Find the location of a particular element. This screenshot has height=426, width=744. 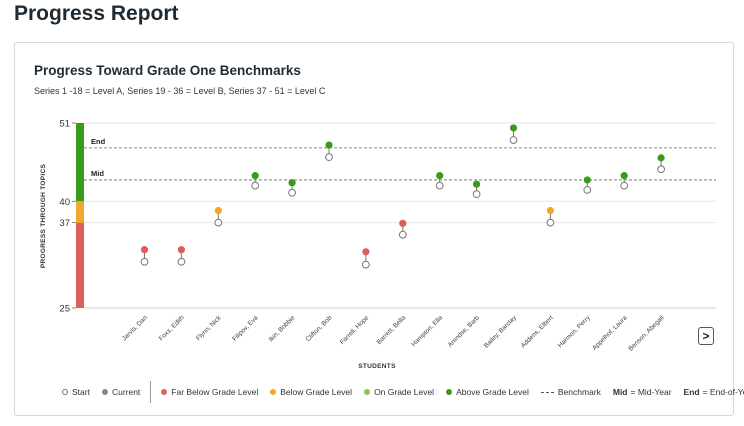

student-name-label: Benson, Abegail is located at coordinates (646, 333).